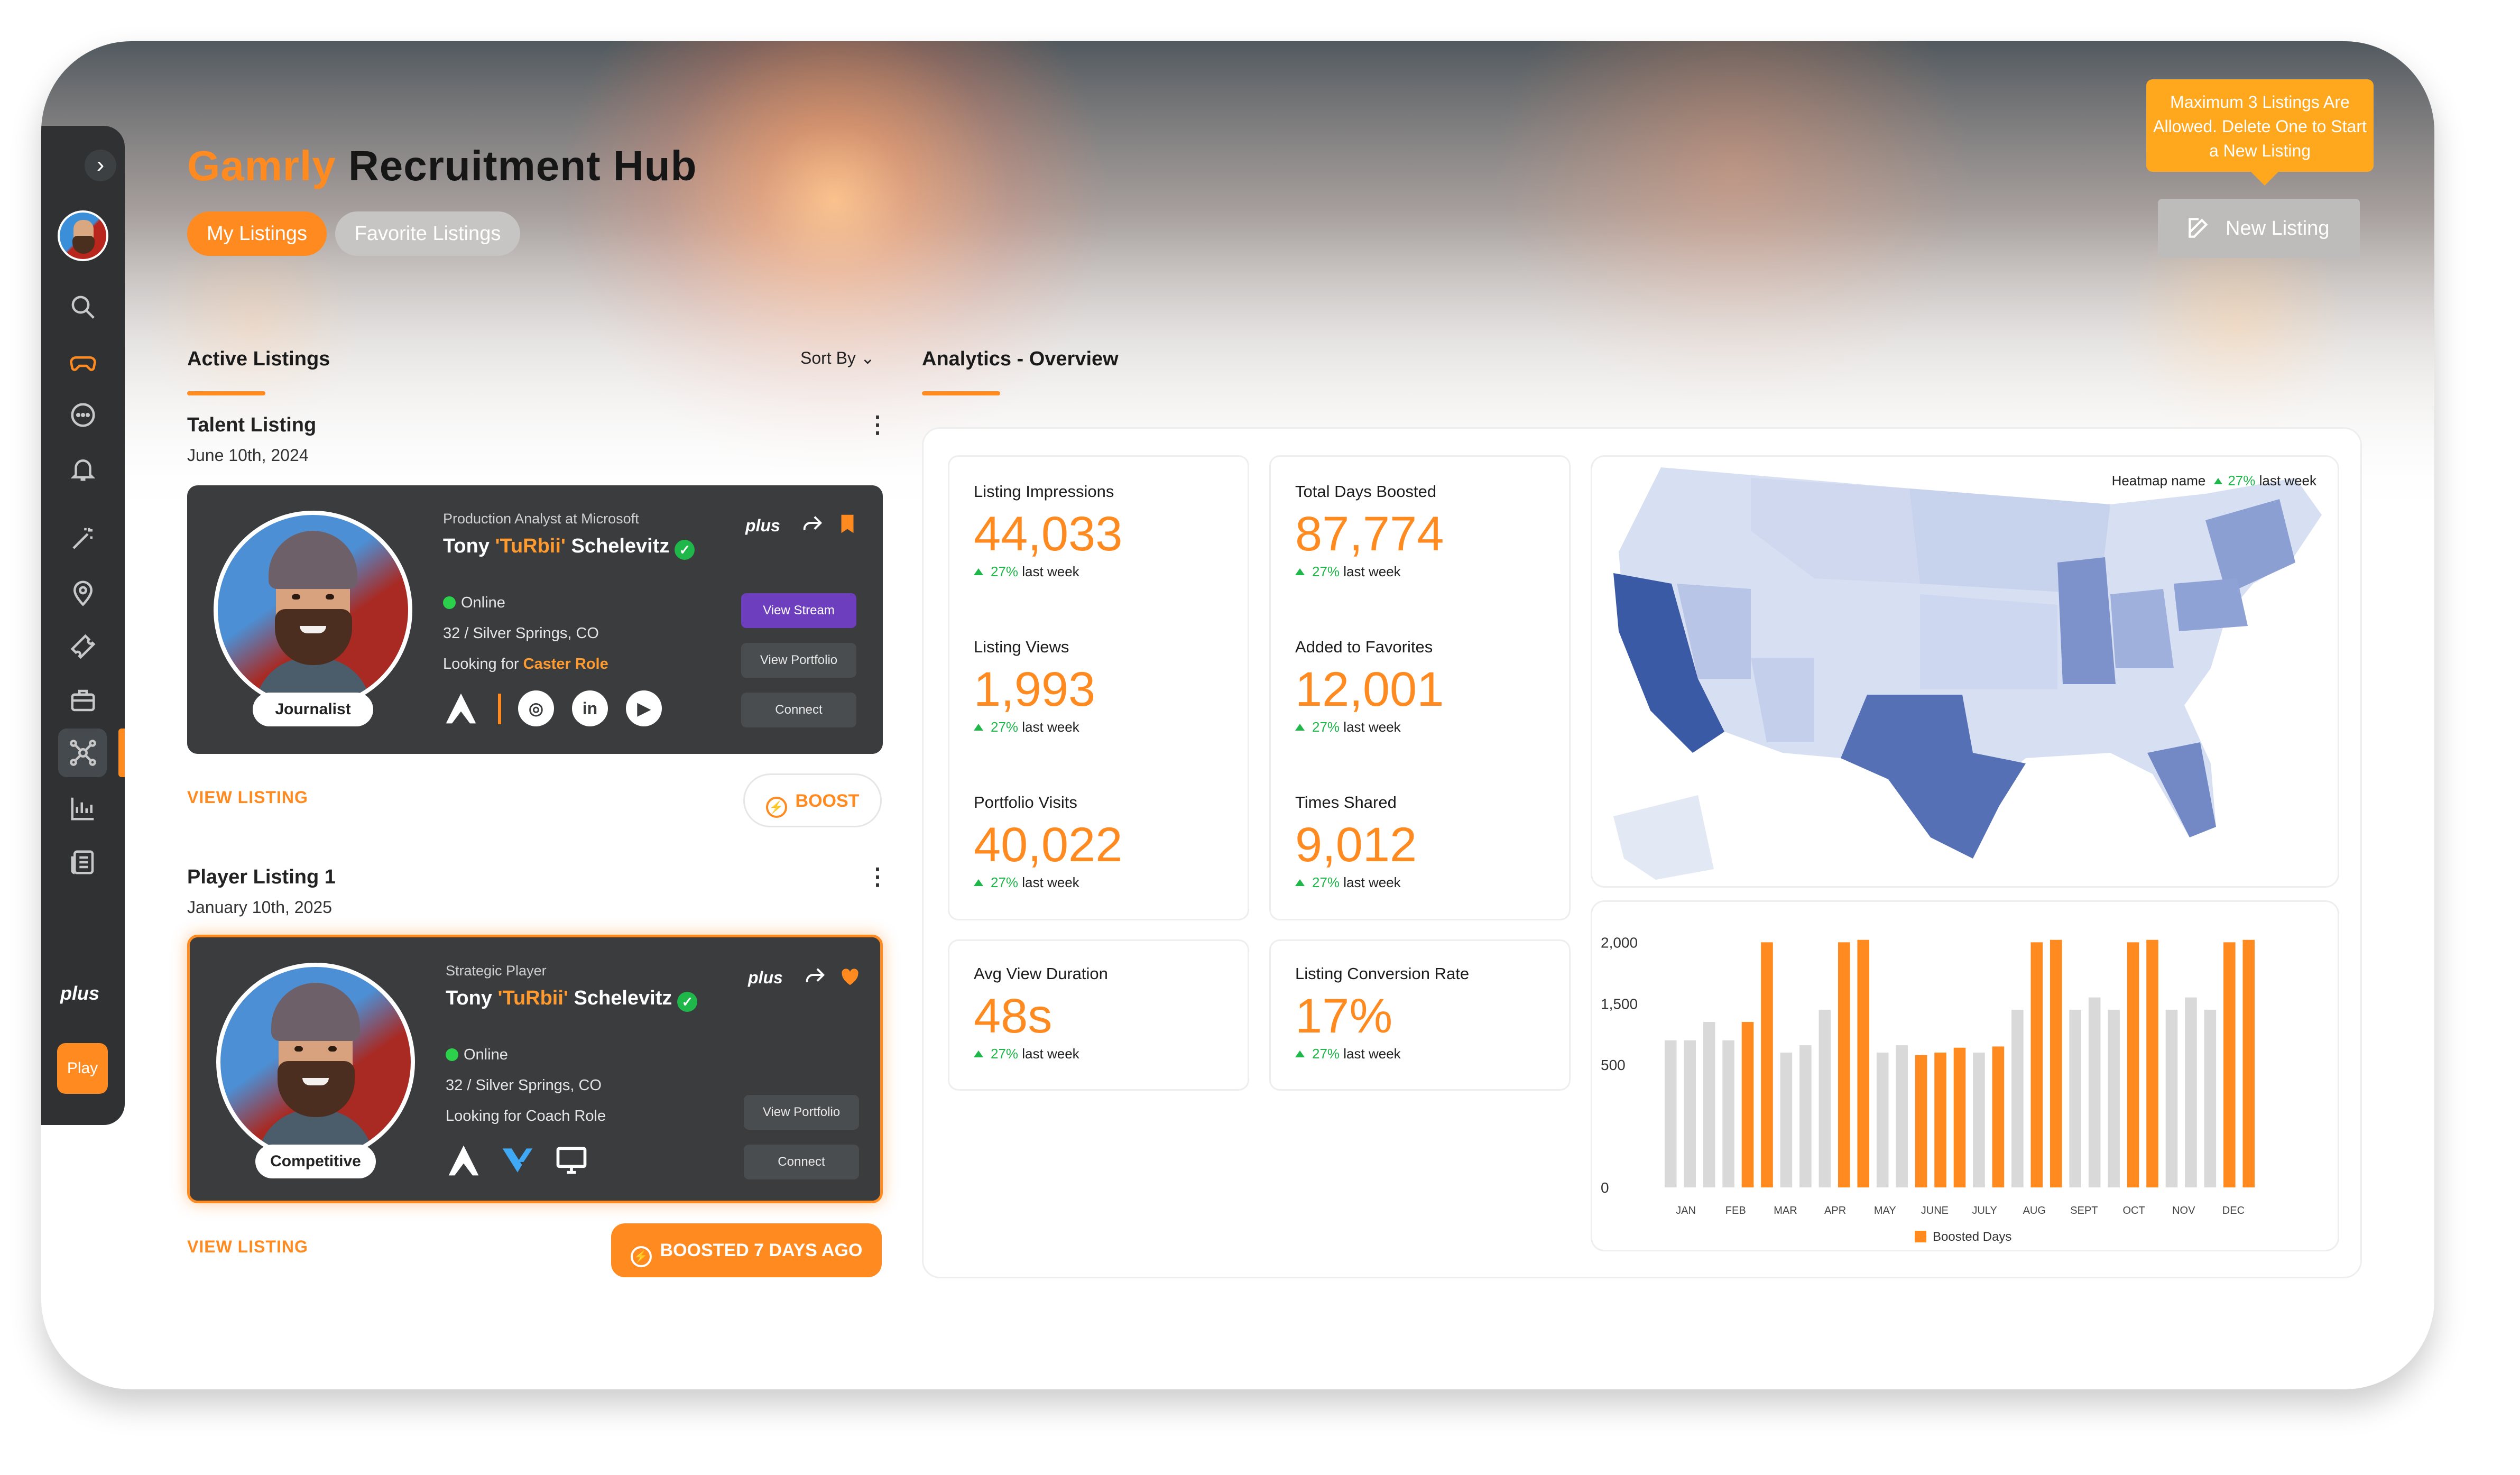  Describe the element at coordinates (798, 611) in the screenshot. I see `view-stream-button: View Stream` at that location.